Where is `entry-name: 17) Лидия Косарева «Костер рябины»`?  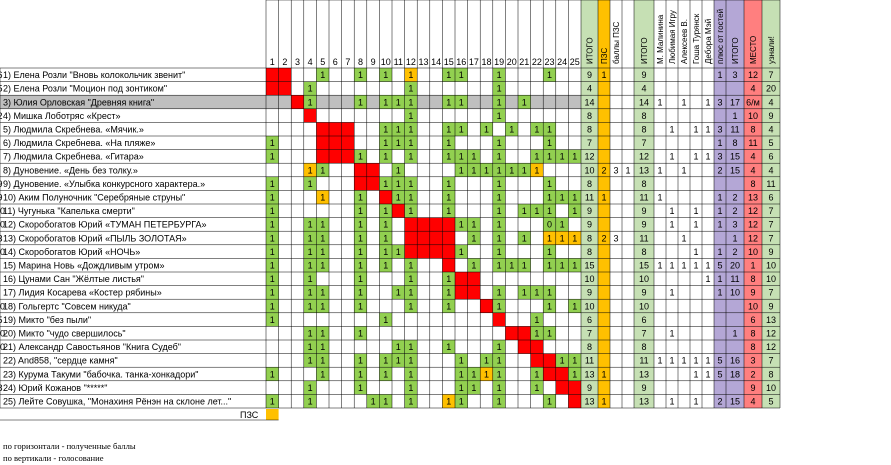 entry-name: 17) Лидия Косарева «Костер рябины» is located at coordinates (82, 293).